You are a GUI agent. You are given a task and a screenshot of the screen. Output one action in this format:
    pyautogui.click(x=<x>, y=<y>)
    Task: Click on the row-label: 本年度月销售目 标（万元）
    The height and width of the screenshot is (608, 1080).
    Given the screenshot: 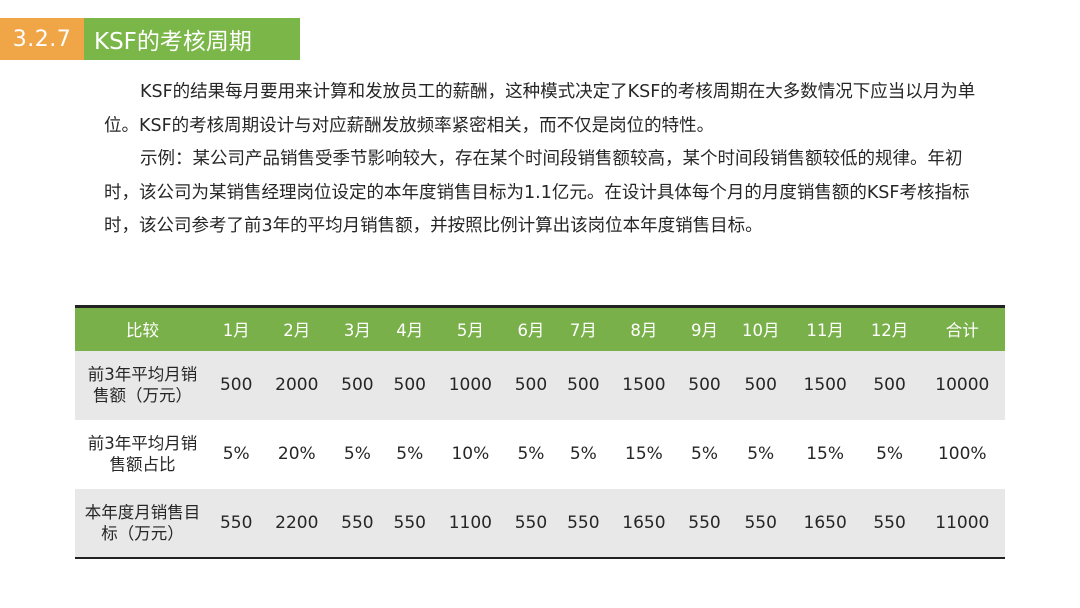 What is the action you would take?
    pyautogui.click(x=142, y=522)
    